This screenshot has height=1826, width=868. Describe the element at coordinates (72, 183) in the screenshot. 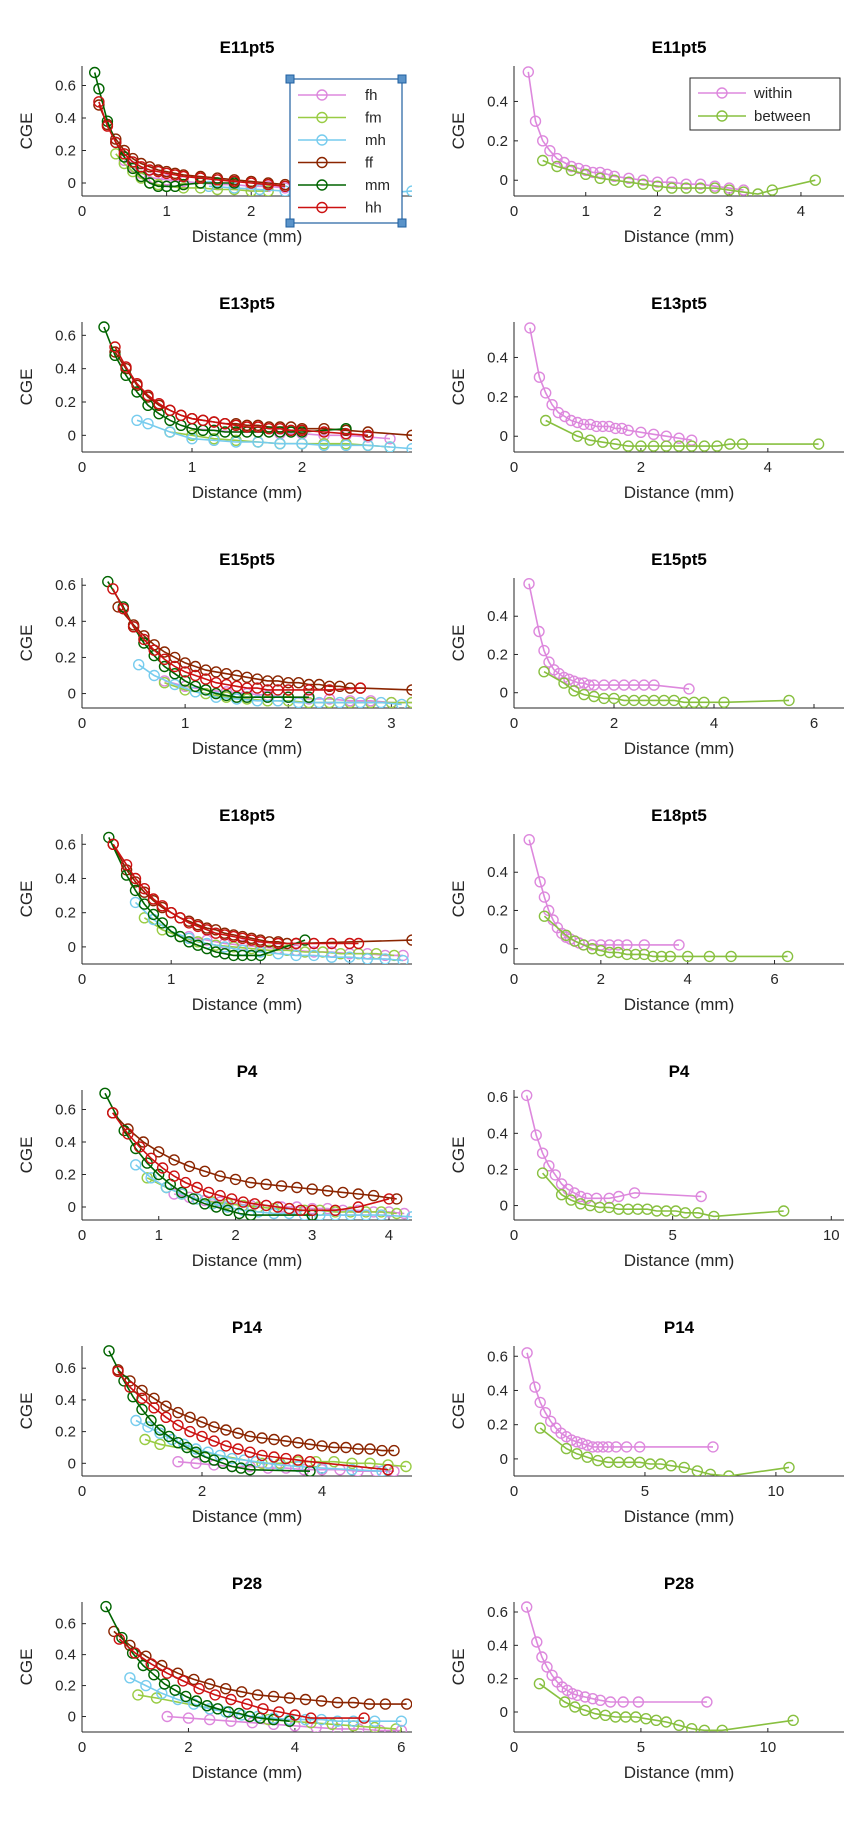

I see `y-tick-label: 0` at that location.